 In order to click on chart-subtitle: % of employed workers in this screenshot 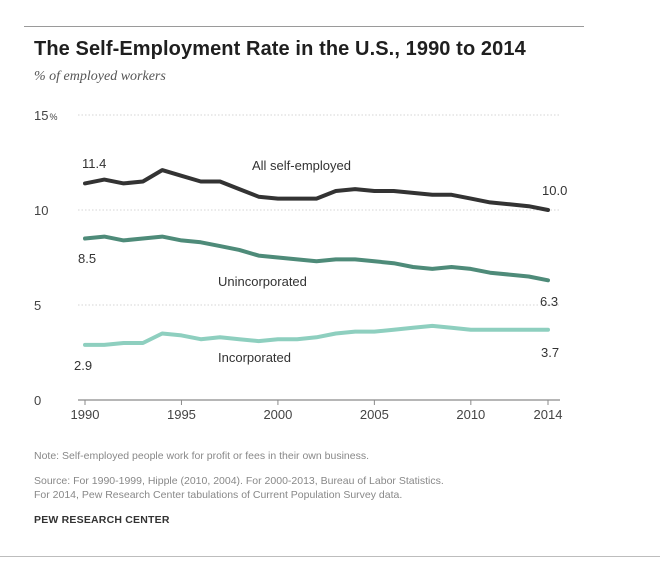, I will do `click(100, 76)`.